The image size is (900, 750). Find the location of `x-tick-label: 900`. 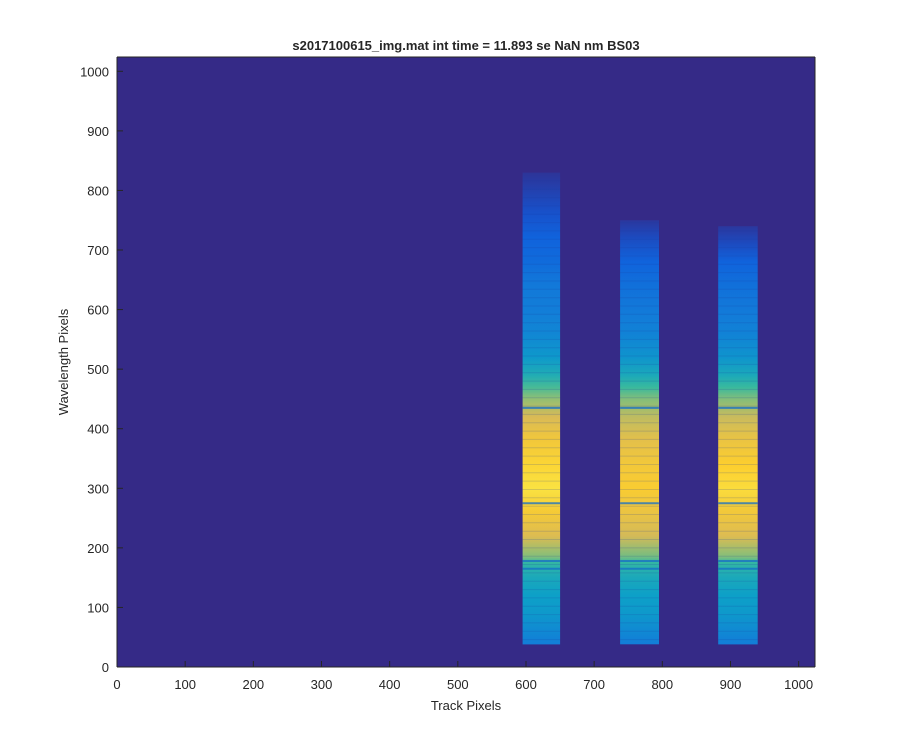

x-tick-label: 900 is located at coordinates (731, 684).